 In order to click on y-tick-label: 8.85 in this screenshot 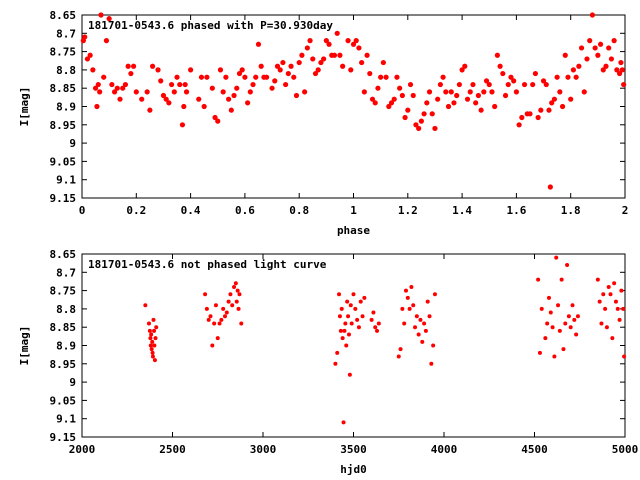, I will do `click(63, 88)`.